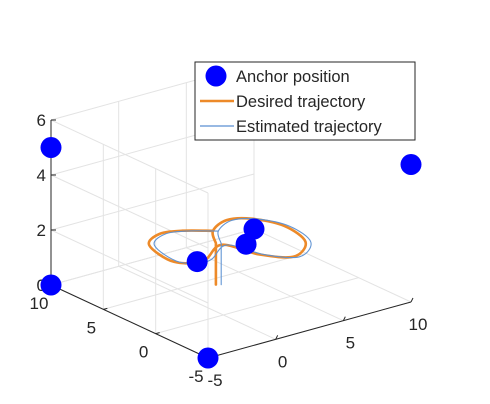 Image resolution: width=490 pixels, height=404 pixels. What do you see at coordinates (293, 77) in the screenshot?
I see `legend-label: Anchor position` at bounding box center [293, 77].